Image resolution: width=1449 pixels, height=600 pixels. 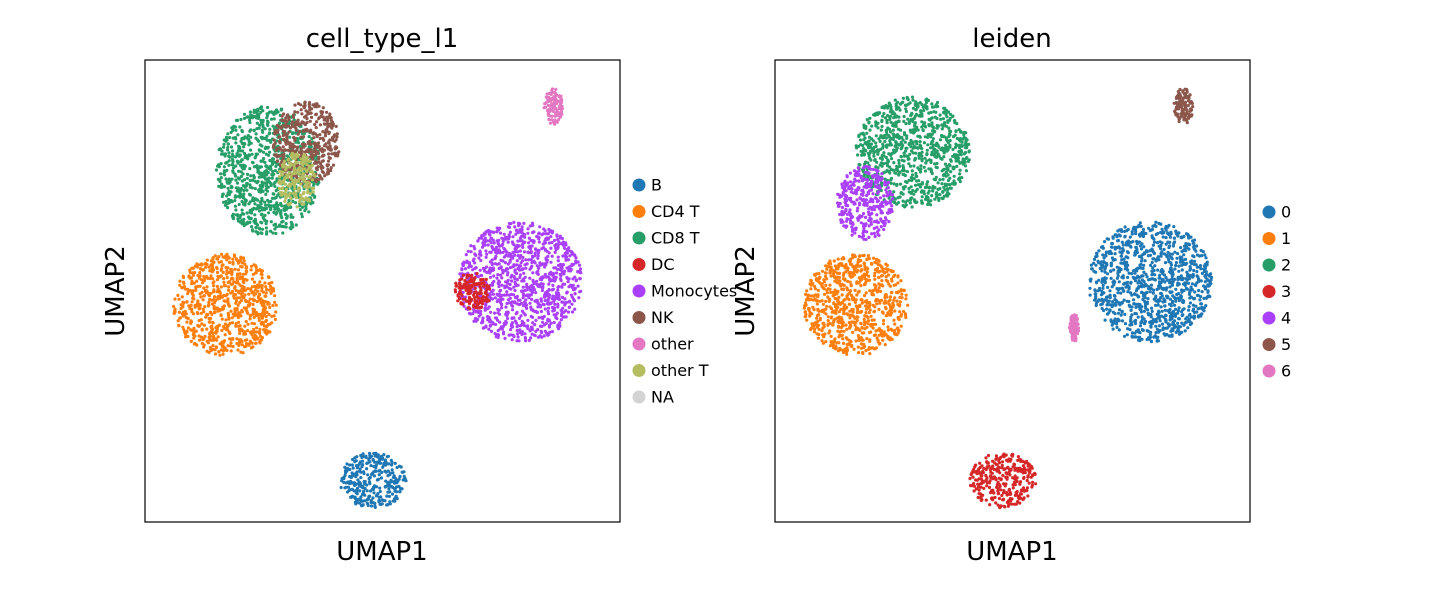 What do you see at coordinates (675, 238) in the screenshot?
I see `legend-label: CD8 T` at bounding box center [675, 238].